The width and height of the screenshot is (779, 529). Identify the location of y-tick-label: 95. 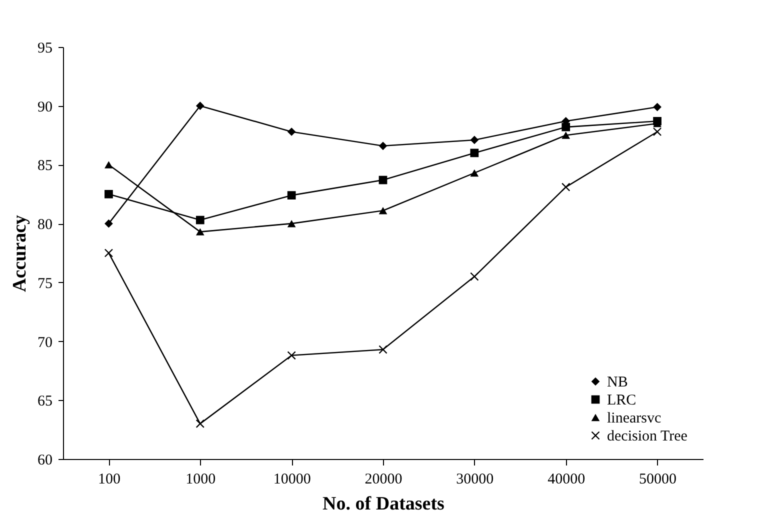
(45, 48).